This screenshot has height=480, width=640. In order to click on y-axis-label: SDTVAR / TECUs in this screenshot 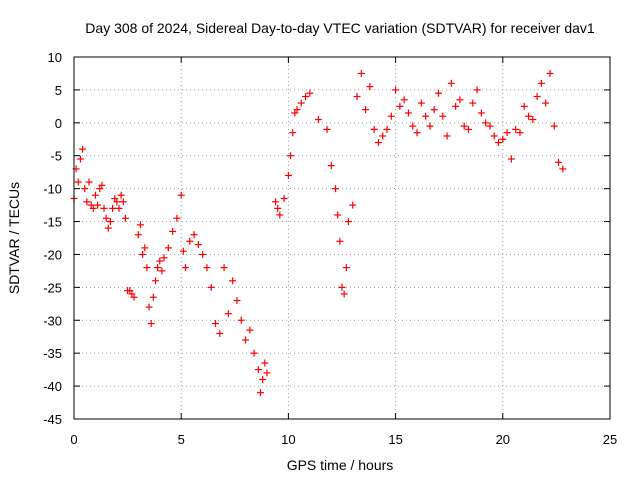, I will do `click(14, 238)`.